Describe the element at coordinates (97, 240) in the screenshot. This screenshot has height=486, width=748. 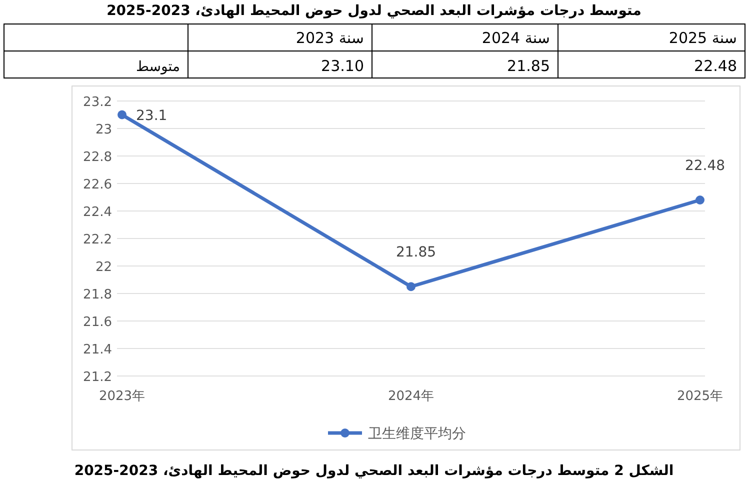
I see `y-tick-label: 22.2` at that location.